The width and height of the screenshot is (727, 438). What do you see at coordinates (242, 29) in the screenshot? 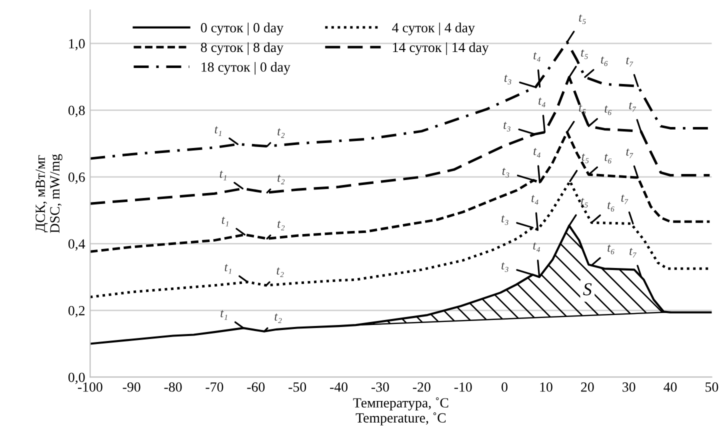
I see `legend-label: 0 суток | 0 day` at bounding box center [242, 29].